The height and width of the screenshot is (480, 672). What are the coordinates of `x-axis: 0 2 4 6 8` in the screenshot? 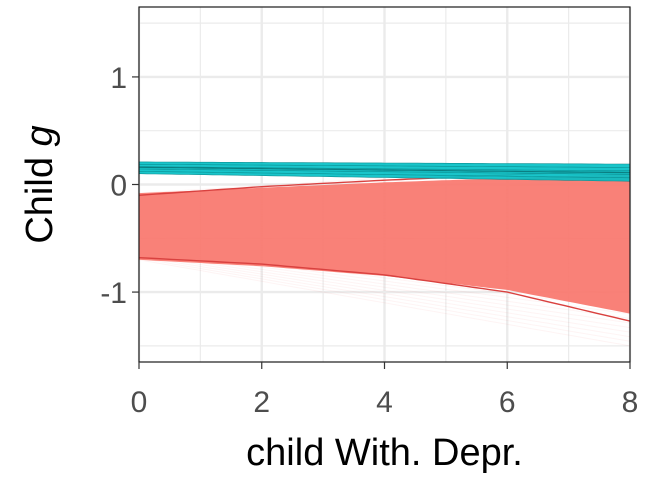 It's located at (385, 390).